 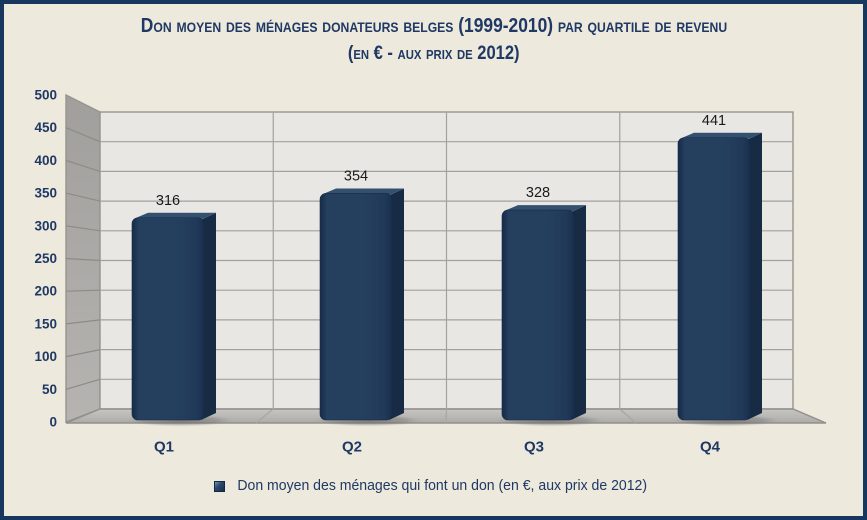 I want to click on y-tick-label: 350, so click(x=45, y=193).